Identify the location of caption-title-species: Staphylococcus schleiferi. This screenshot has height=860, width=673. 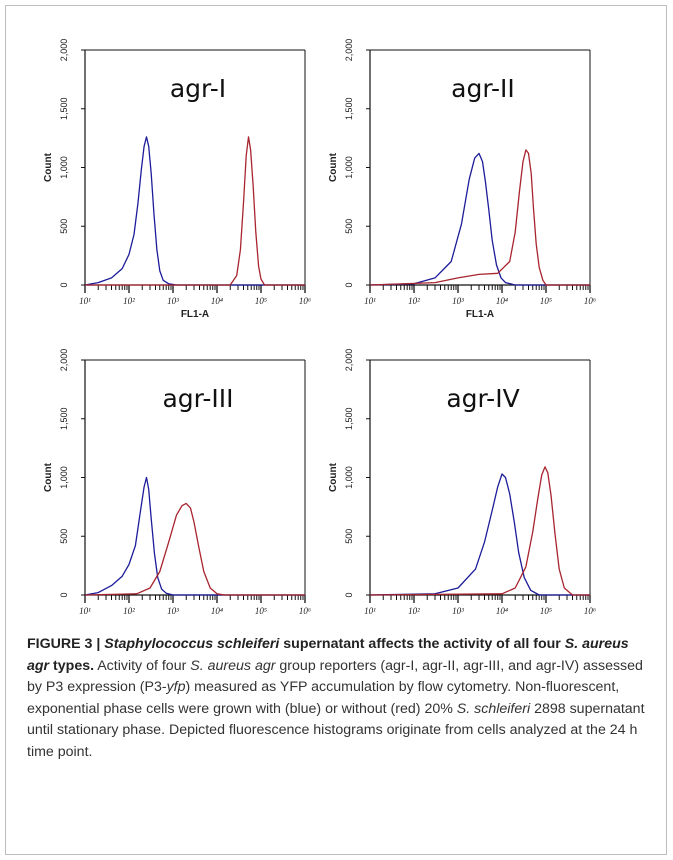
(192, 644).